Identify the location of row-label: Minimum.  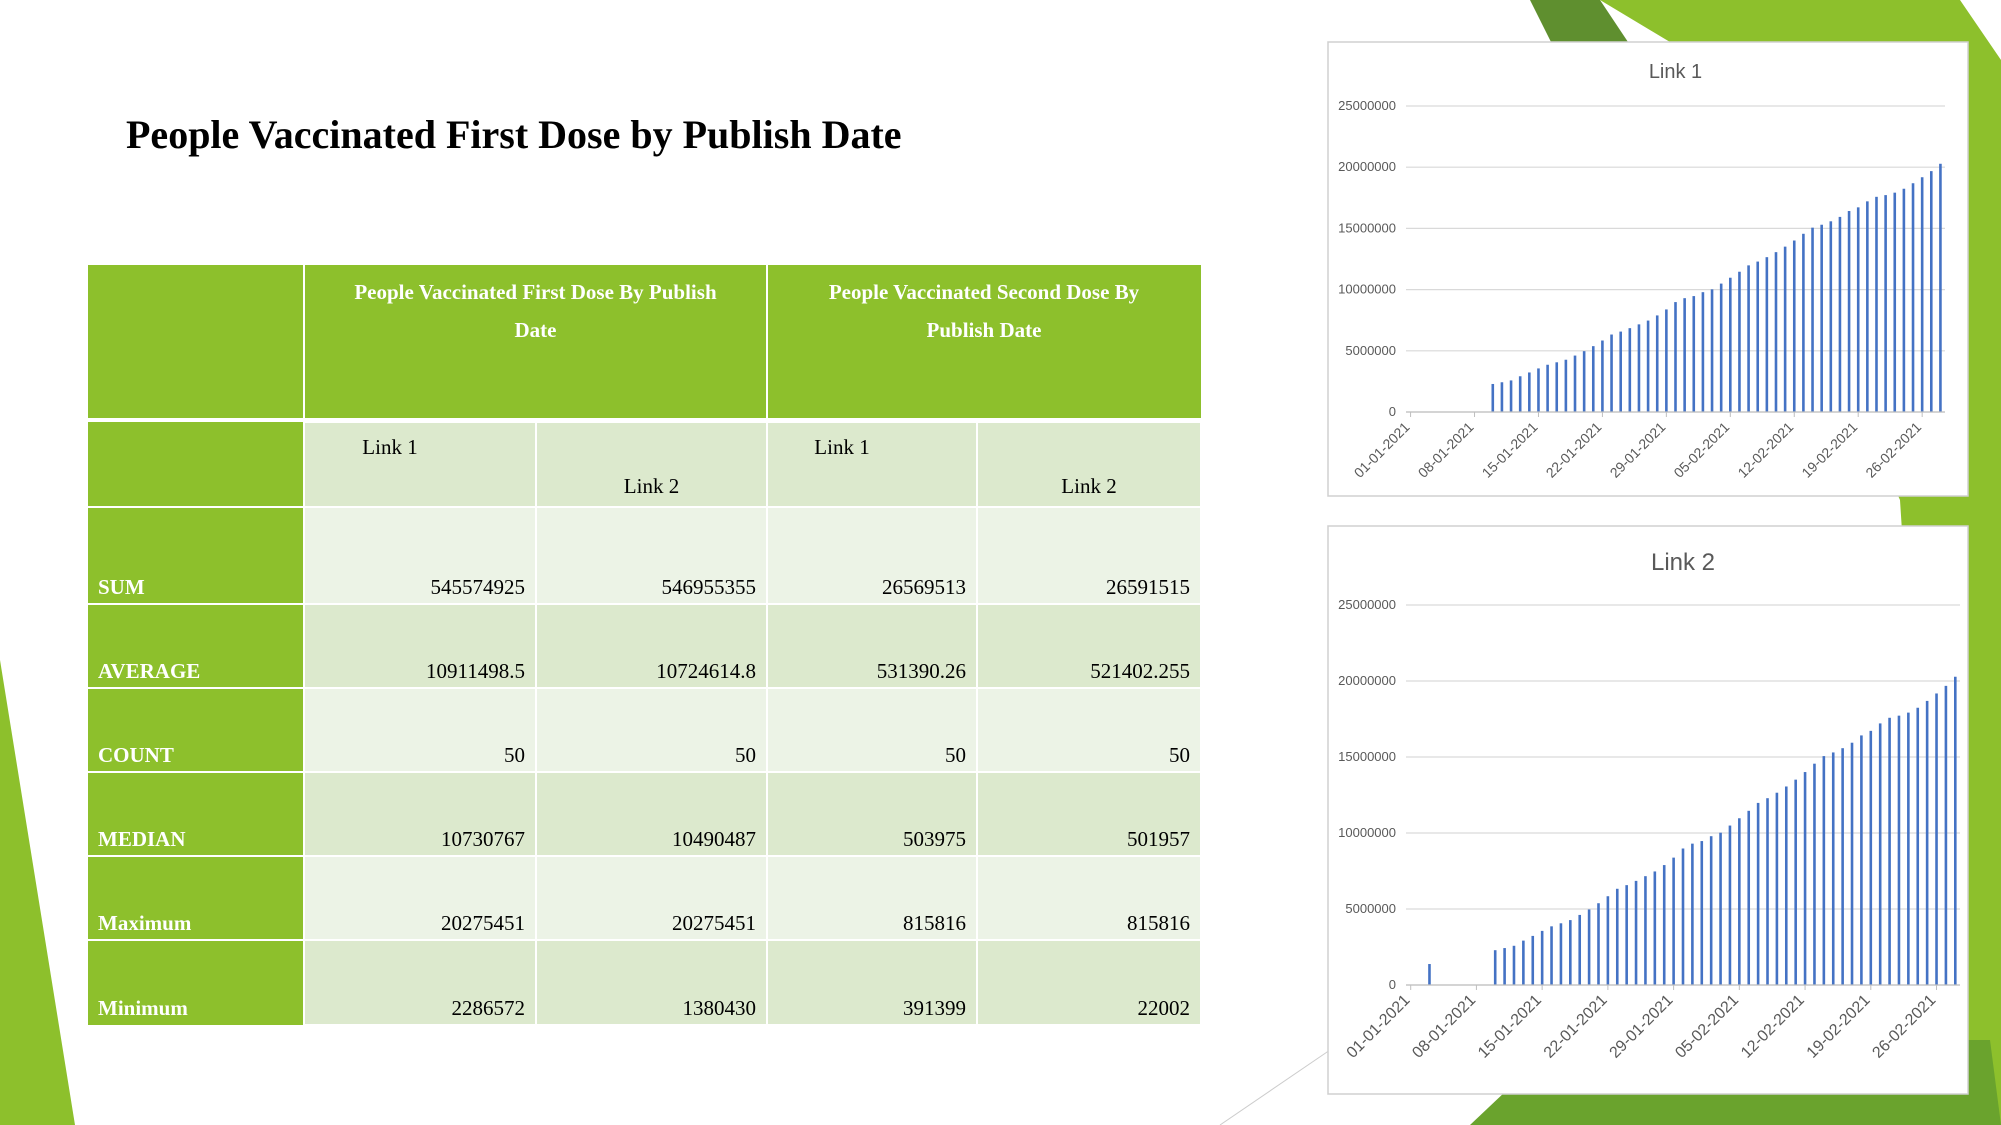
(143, 1008).